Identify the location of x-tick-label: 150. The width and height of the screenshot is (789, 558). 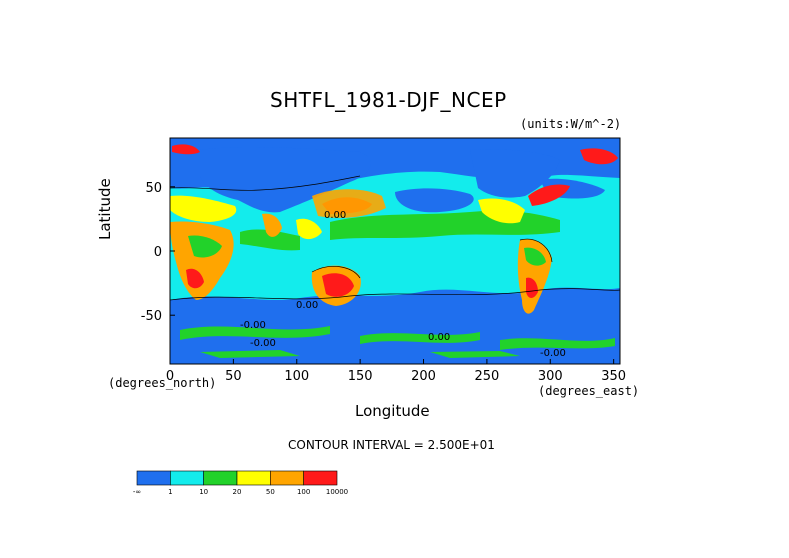
(360, 376).